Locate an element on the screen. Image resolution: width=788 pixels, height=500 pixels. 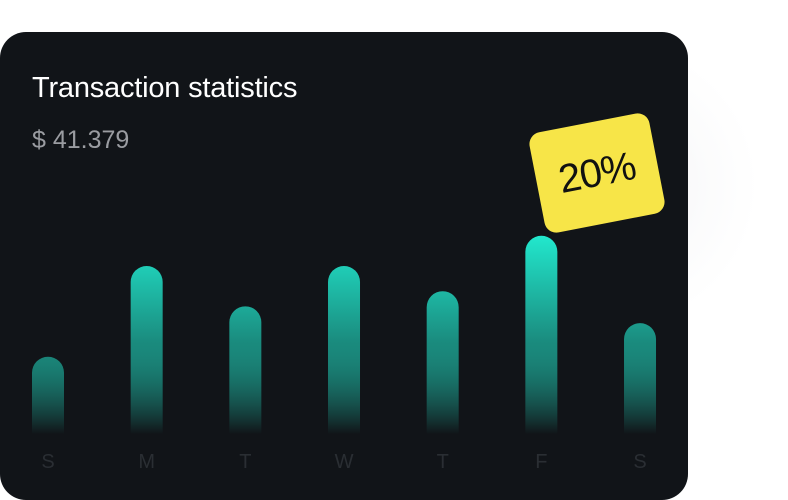
day-label-2: T is located at coordinates (245, 462).